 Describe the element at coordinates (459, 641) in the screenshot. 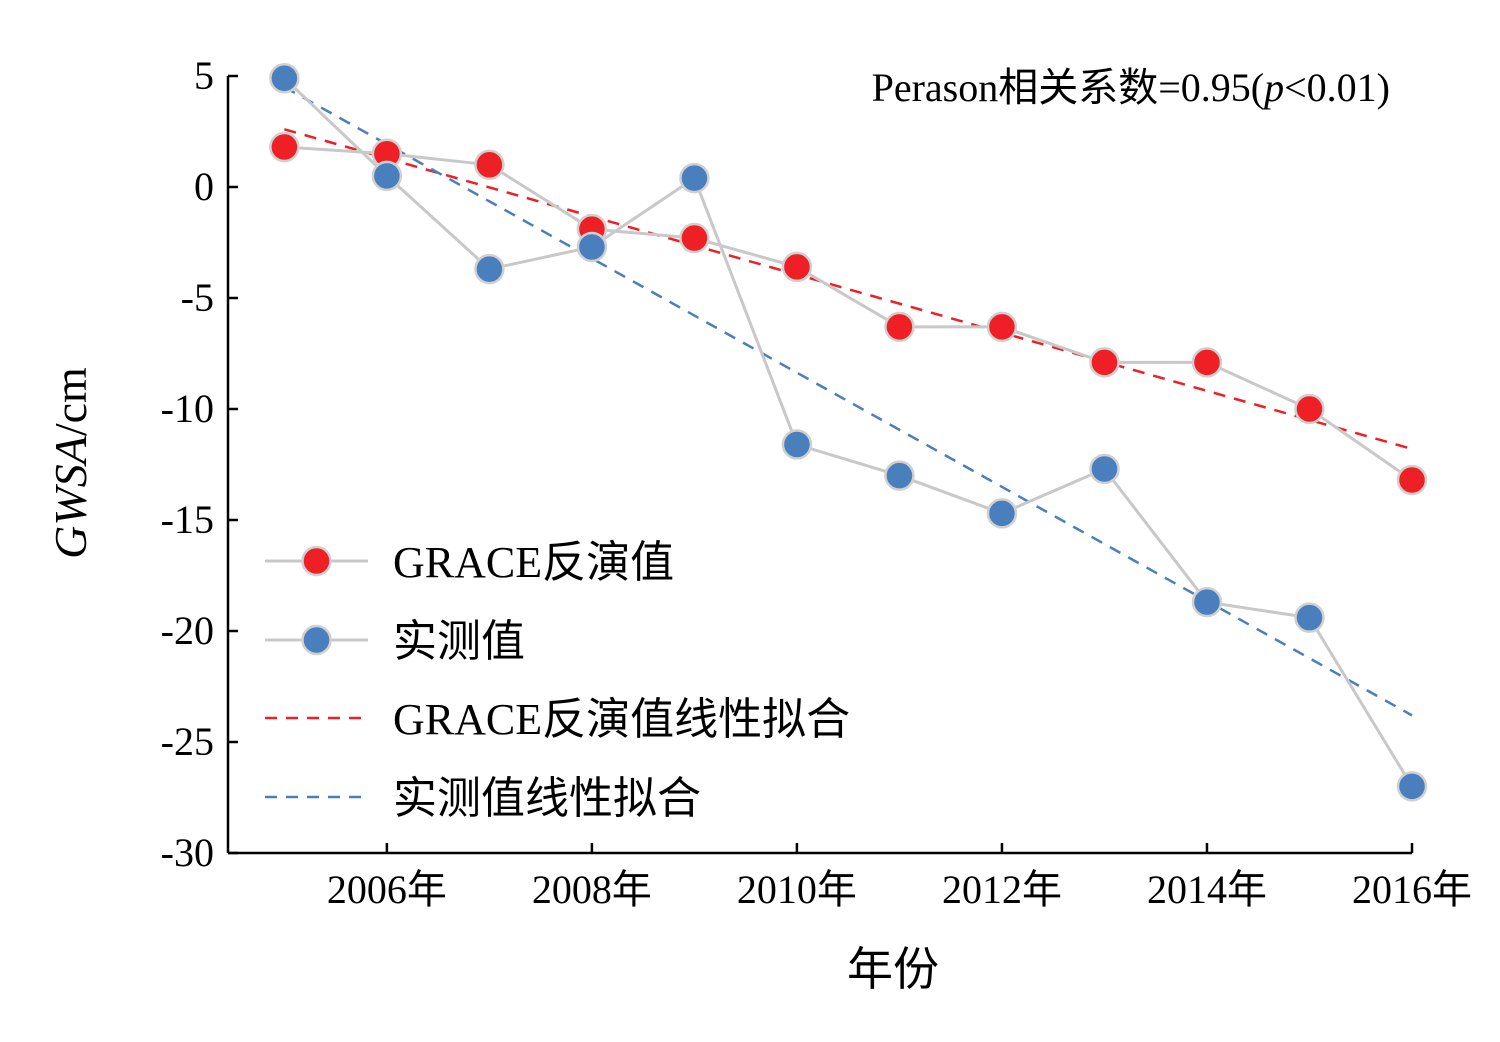

I see `legend-label: 实测值` at that location.